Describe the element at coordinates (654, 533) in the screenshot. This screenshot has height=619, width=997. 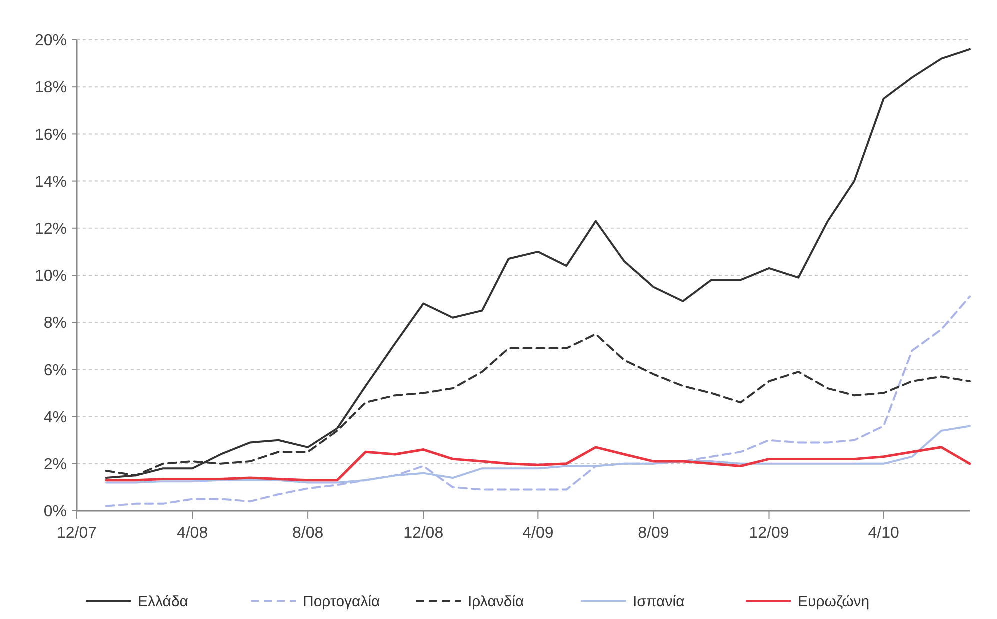
I see `x-tick-label: 8/09` at that location.